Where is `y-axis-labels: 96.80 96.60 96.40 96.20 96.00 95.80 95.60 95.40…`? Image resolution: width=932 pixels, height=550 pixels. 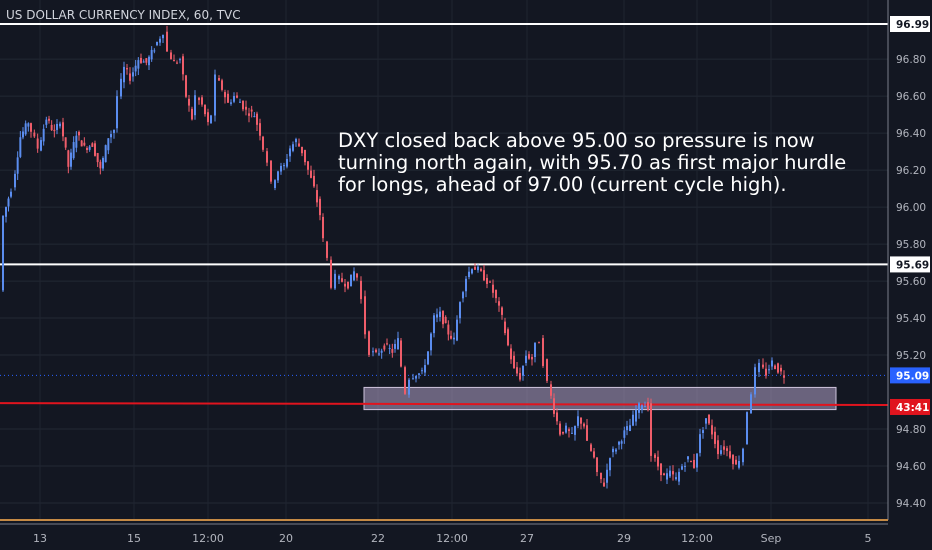
y-axis-labels: 96.80 96.60 96.40 96.20 96.00 95.80 95.60 95.40… is located at coordinates (911, 282).